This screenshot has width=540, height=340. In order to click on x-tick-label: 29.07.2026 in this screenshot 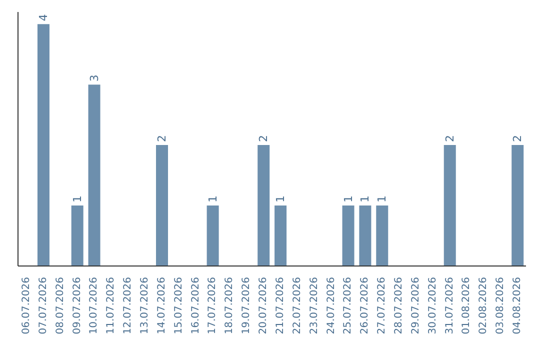, I will do `click(416, 305)`.